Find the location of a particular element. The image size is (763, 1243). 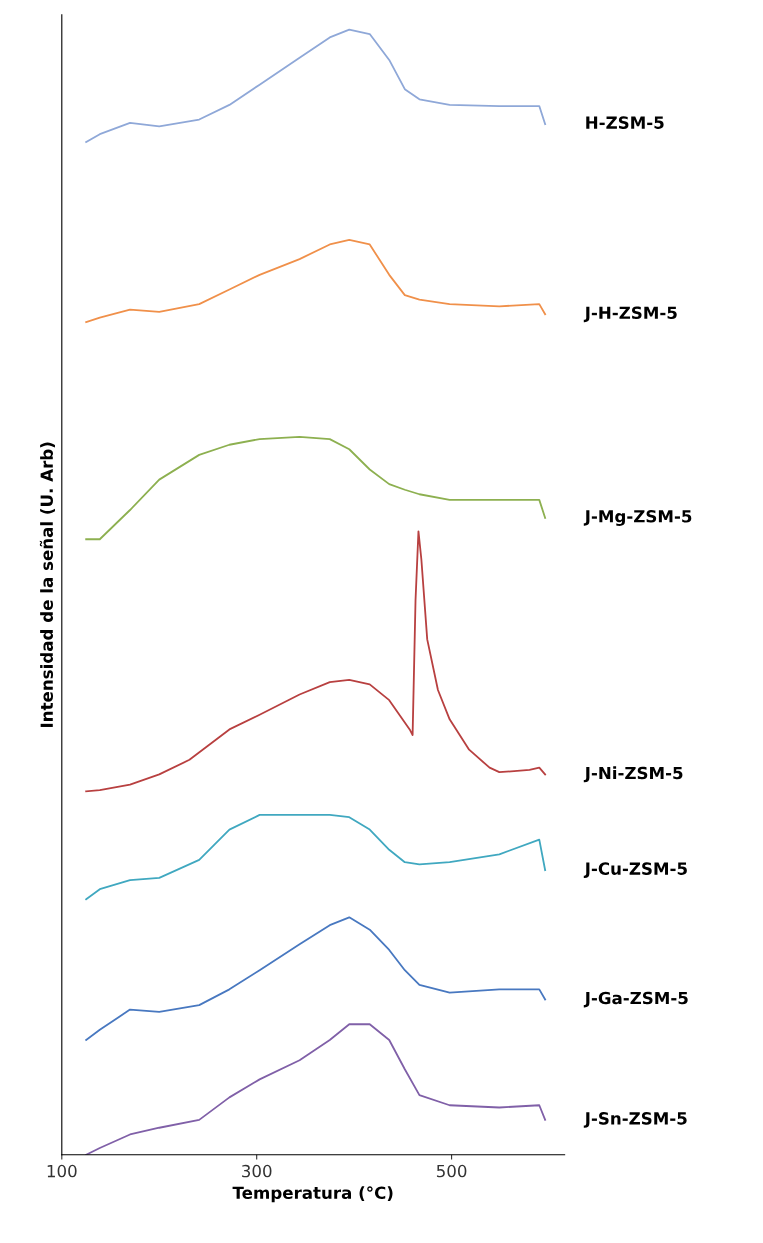

x-tick-label: 100 is located at coordinates (62, 1171).